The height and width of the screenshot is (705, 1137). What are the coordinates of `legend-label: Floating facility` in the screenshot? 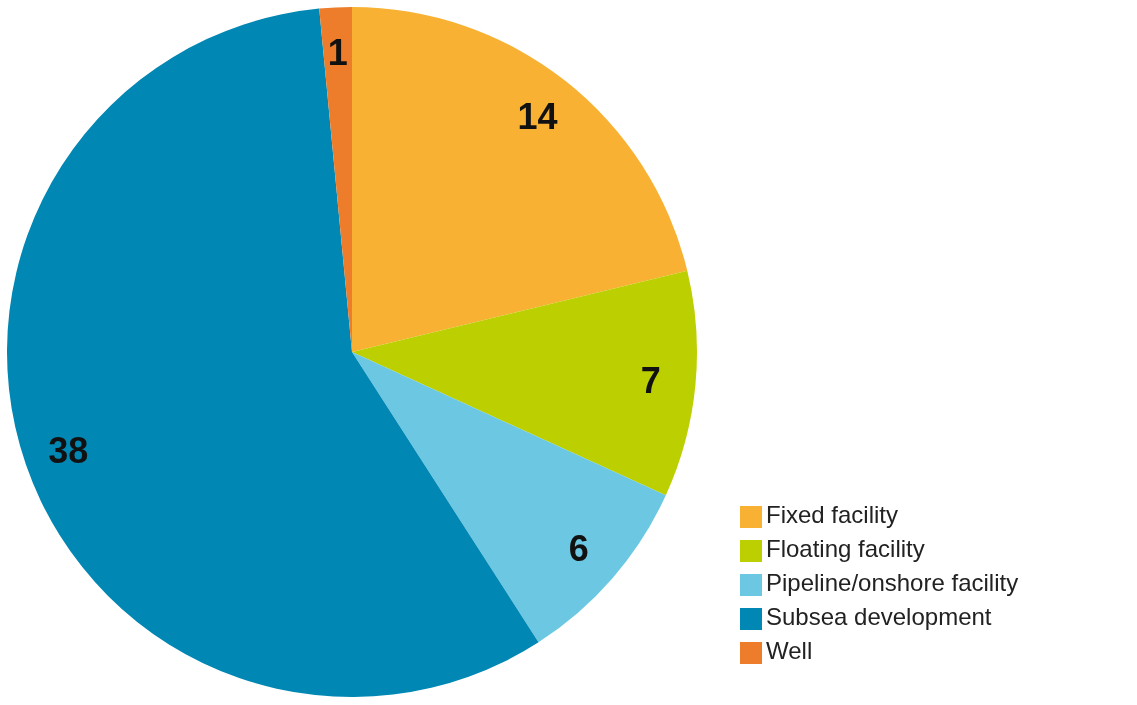 It's located at (845, 548).